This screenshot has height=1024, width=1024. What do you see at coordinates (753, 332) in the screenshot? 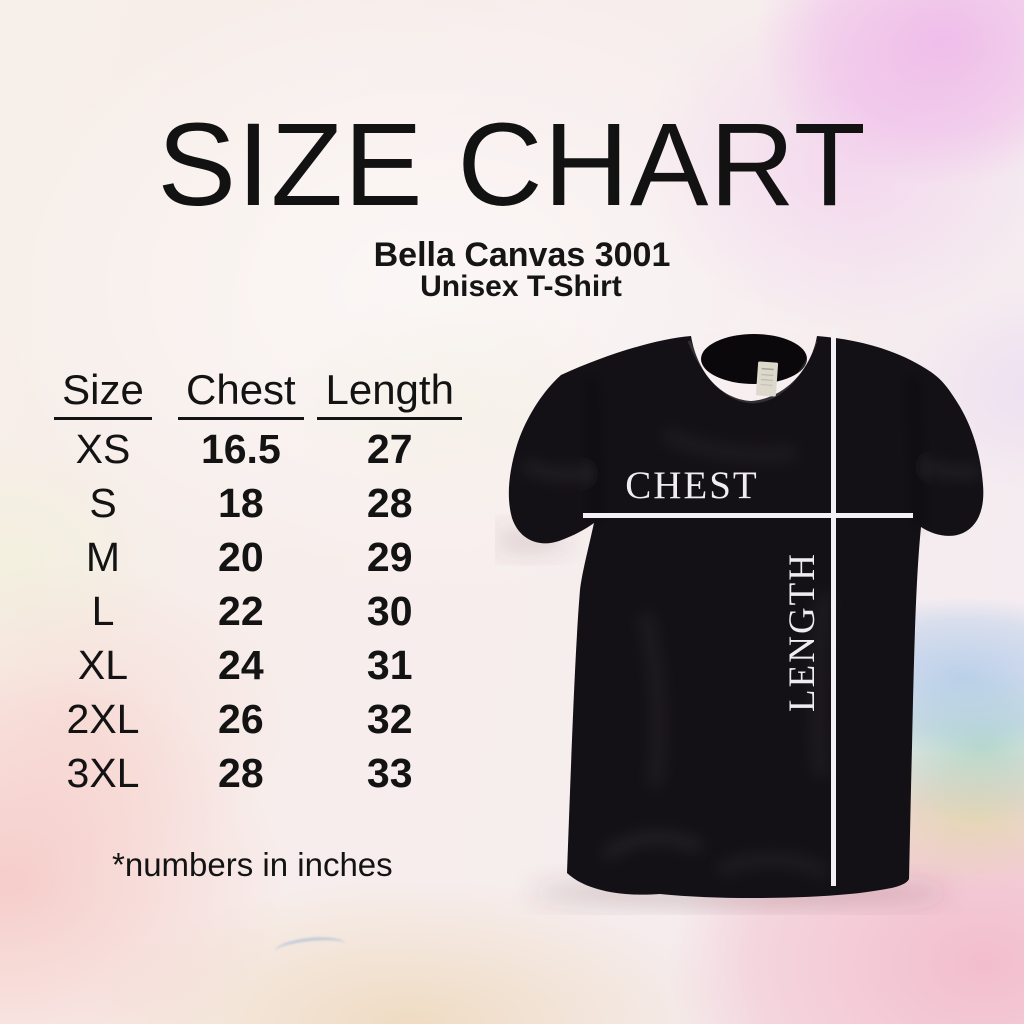
I see `collar-rib-back` at bounding box center [753, 332].